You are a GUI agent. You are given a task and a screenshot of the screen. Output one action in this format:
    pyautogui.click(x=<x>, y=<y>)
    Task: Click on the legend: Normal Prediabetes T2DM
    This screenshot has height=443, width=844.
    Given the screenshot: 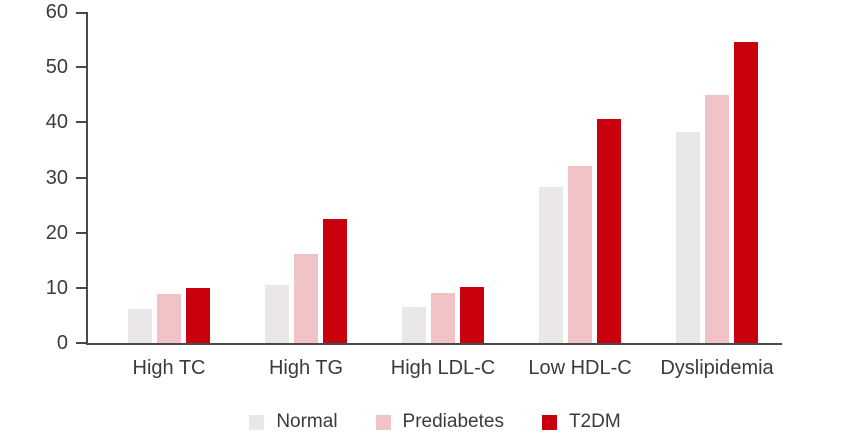 What is the action you would take?
    pyautogui.click(x=435, y=422)
    